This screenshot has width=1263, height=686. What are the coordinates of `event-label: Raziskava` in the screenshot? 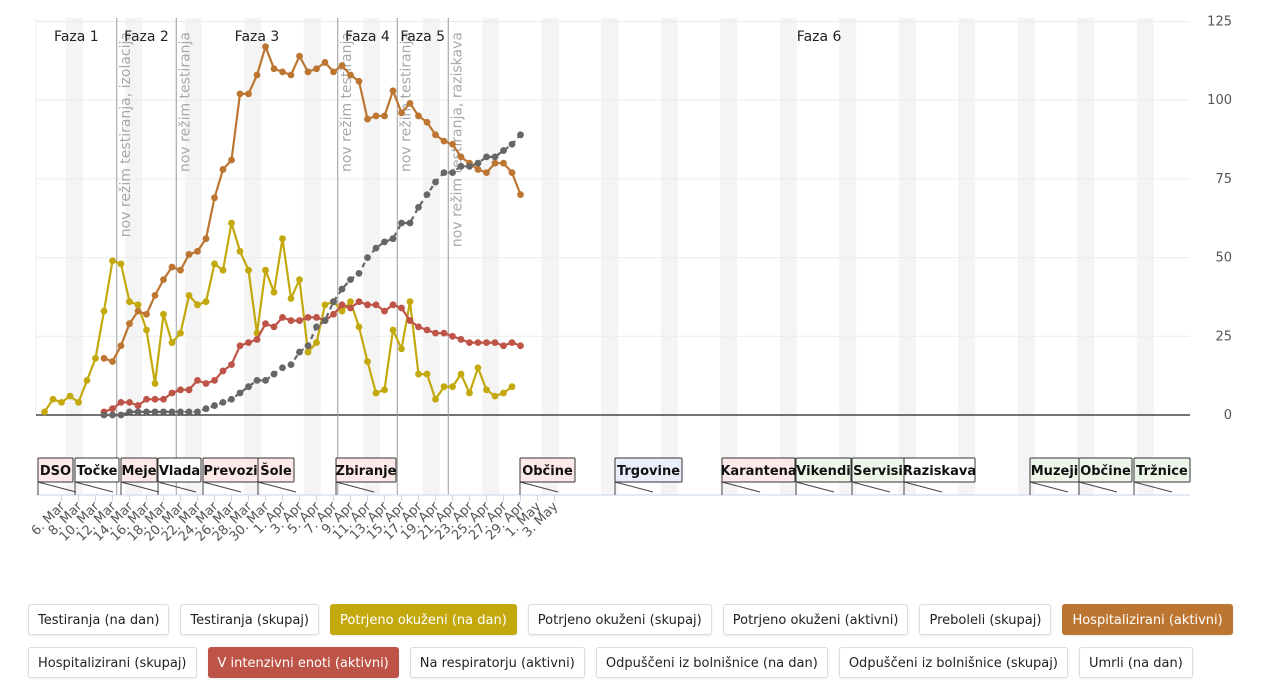 It's located at (939, 471).